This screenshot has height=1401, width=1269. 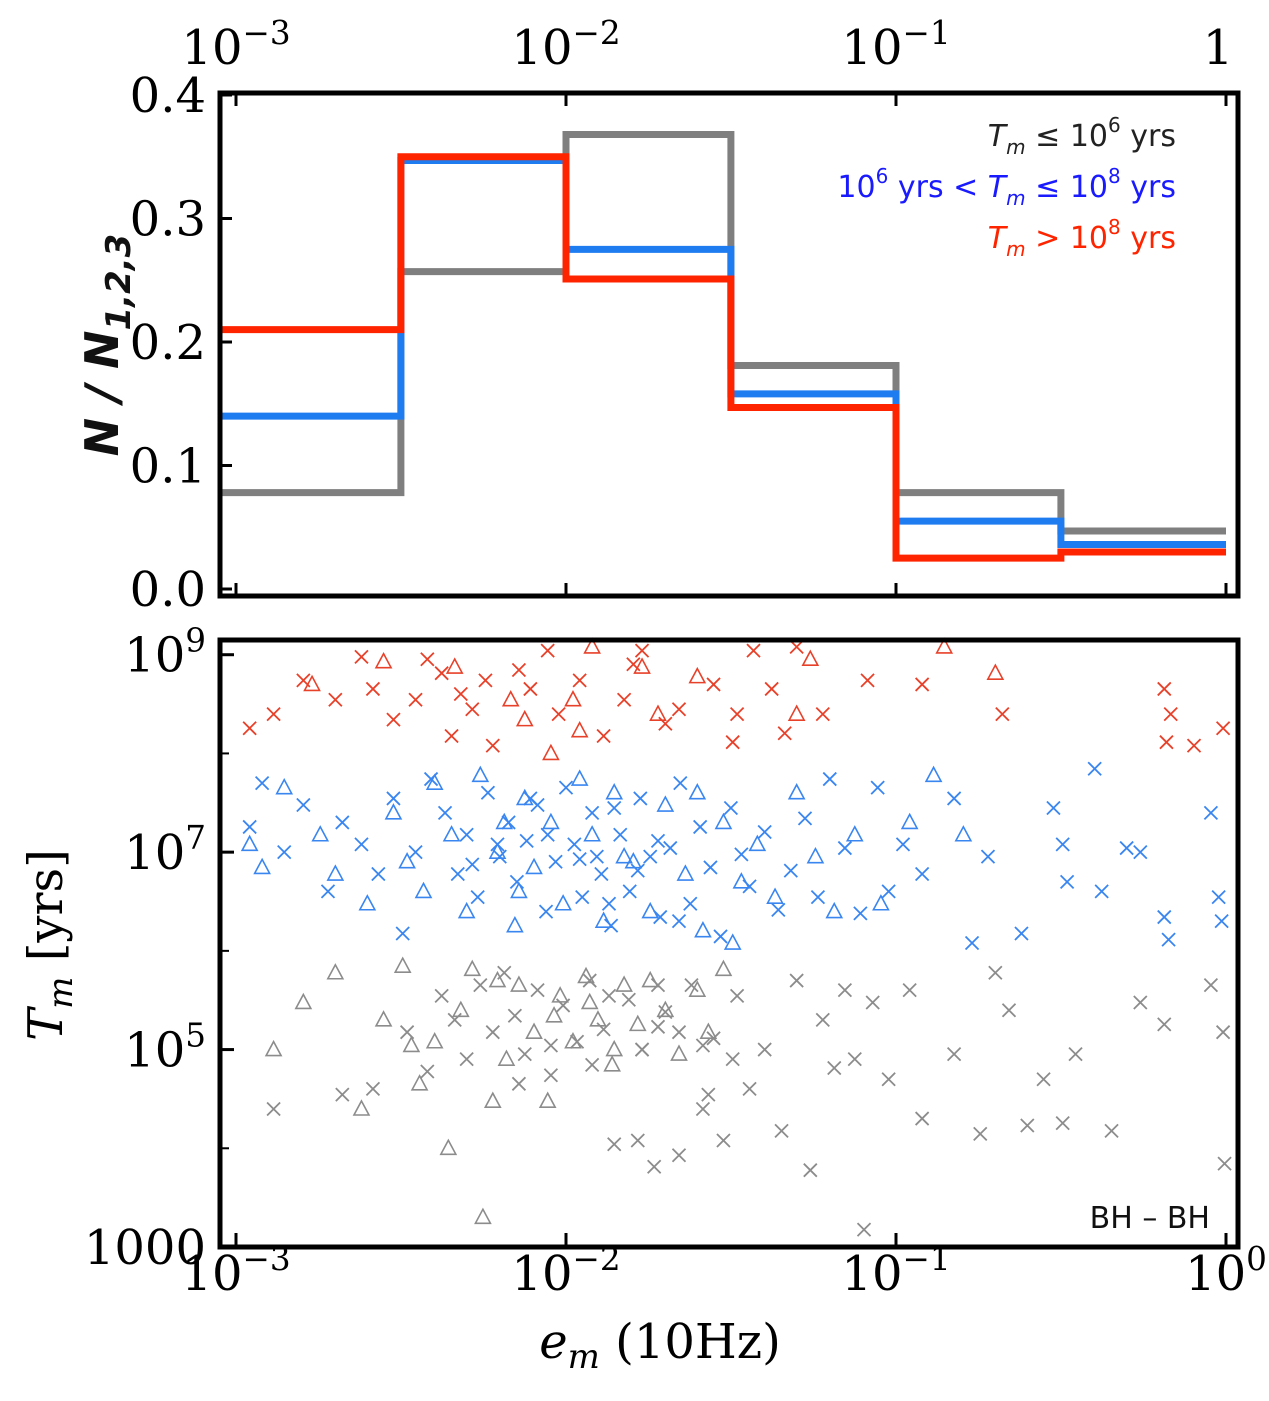 I want to click on histogram-y-axis-label: N / N1,2,3, so click(x=107, y=345).